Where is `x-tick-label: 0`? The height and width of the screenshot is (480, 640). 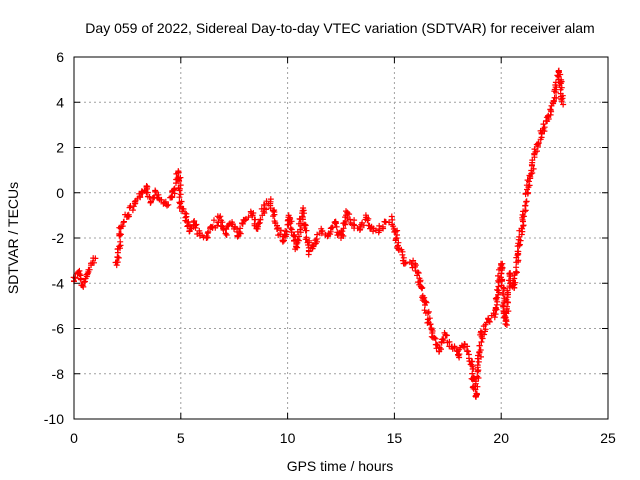
x-tick-label: 0 is located at coordinates (74, 438).